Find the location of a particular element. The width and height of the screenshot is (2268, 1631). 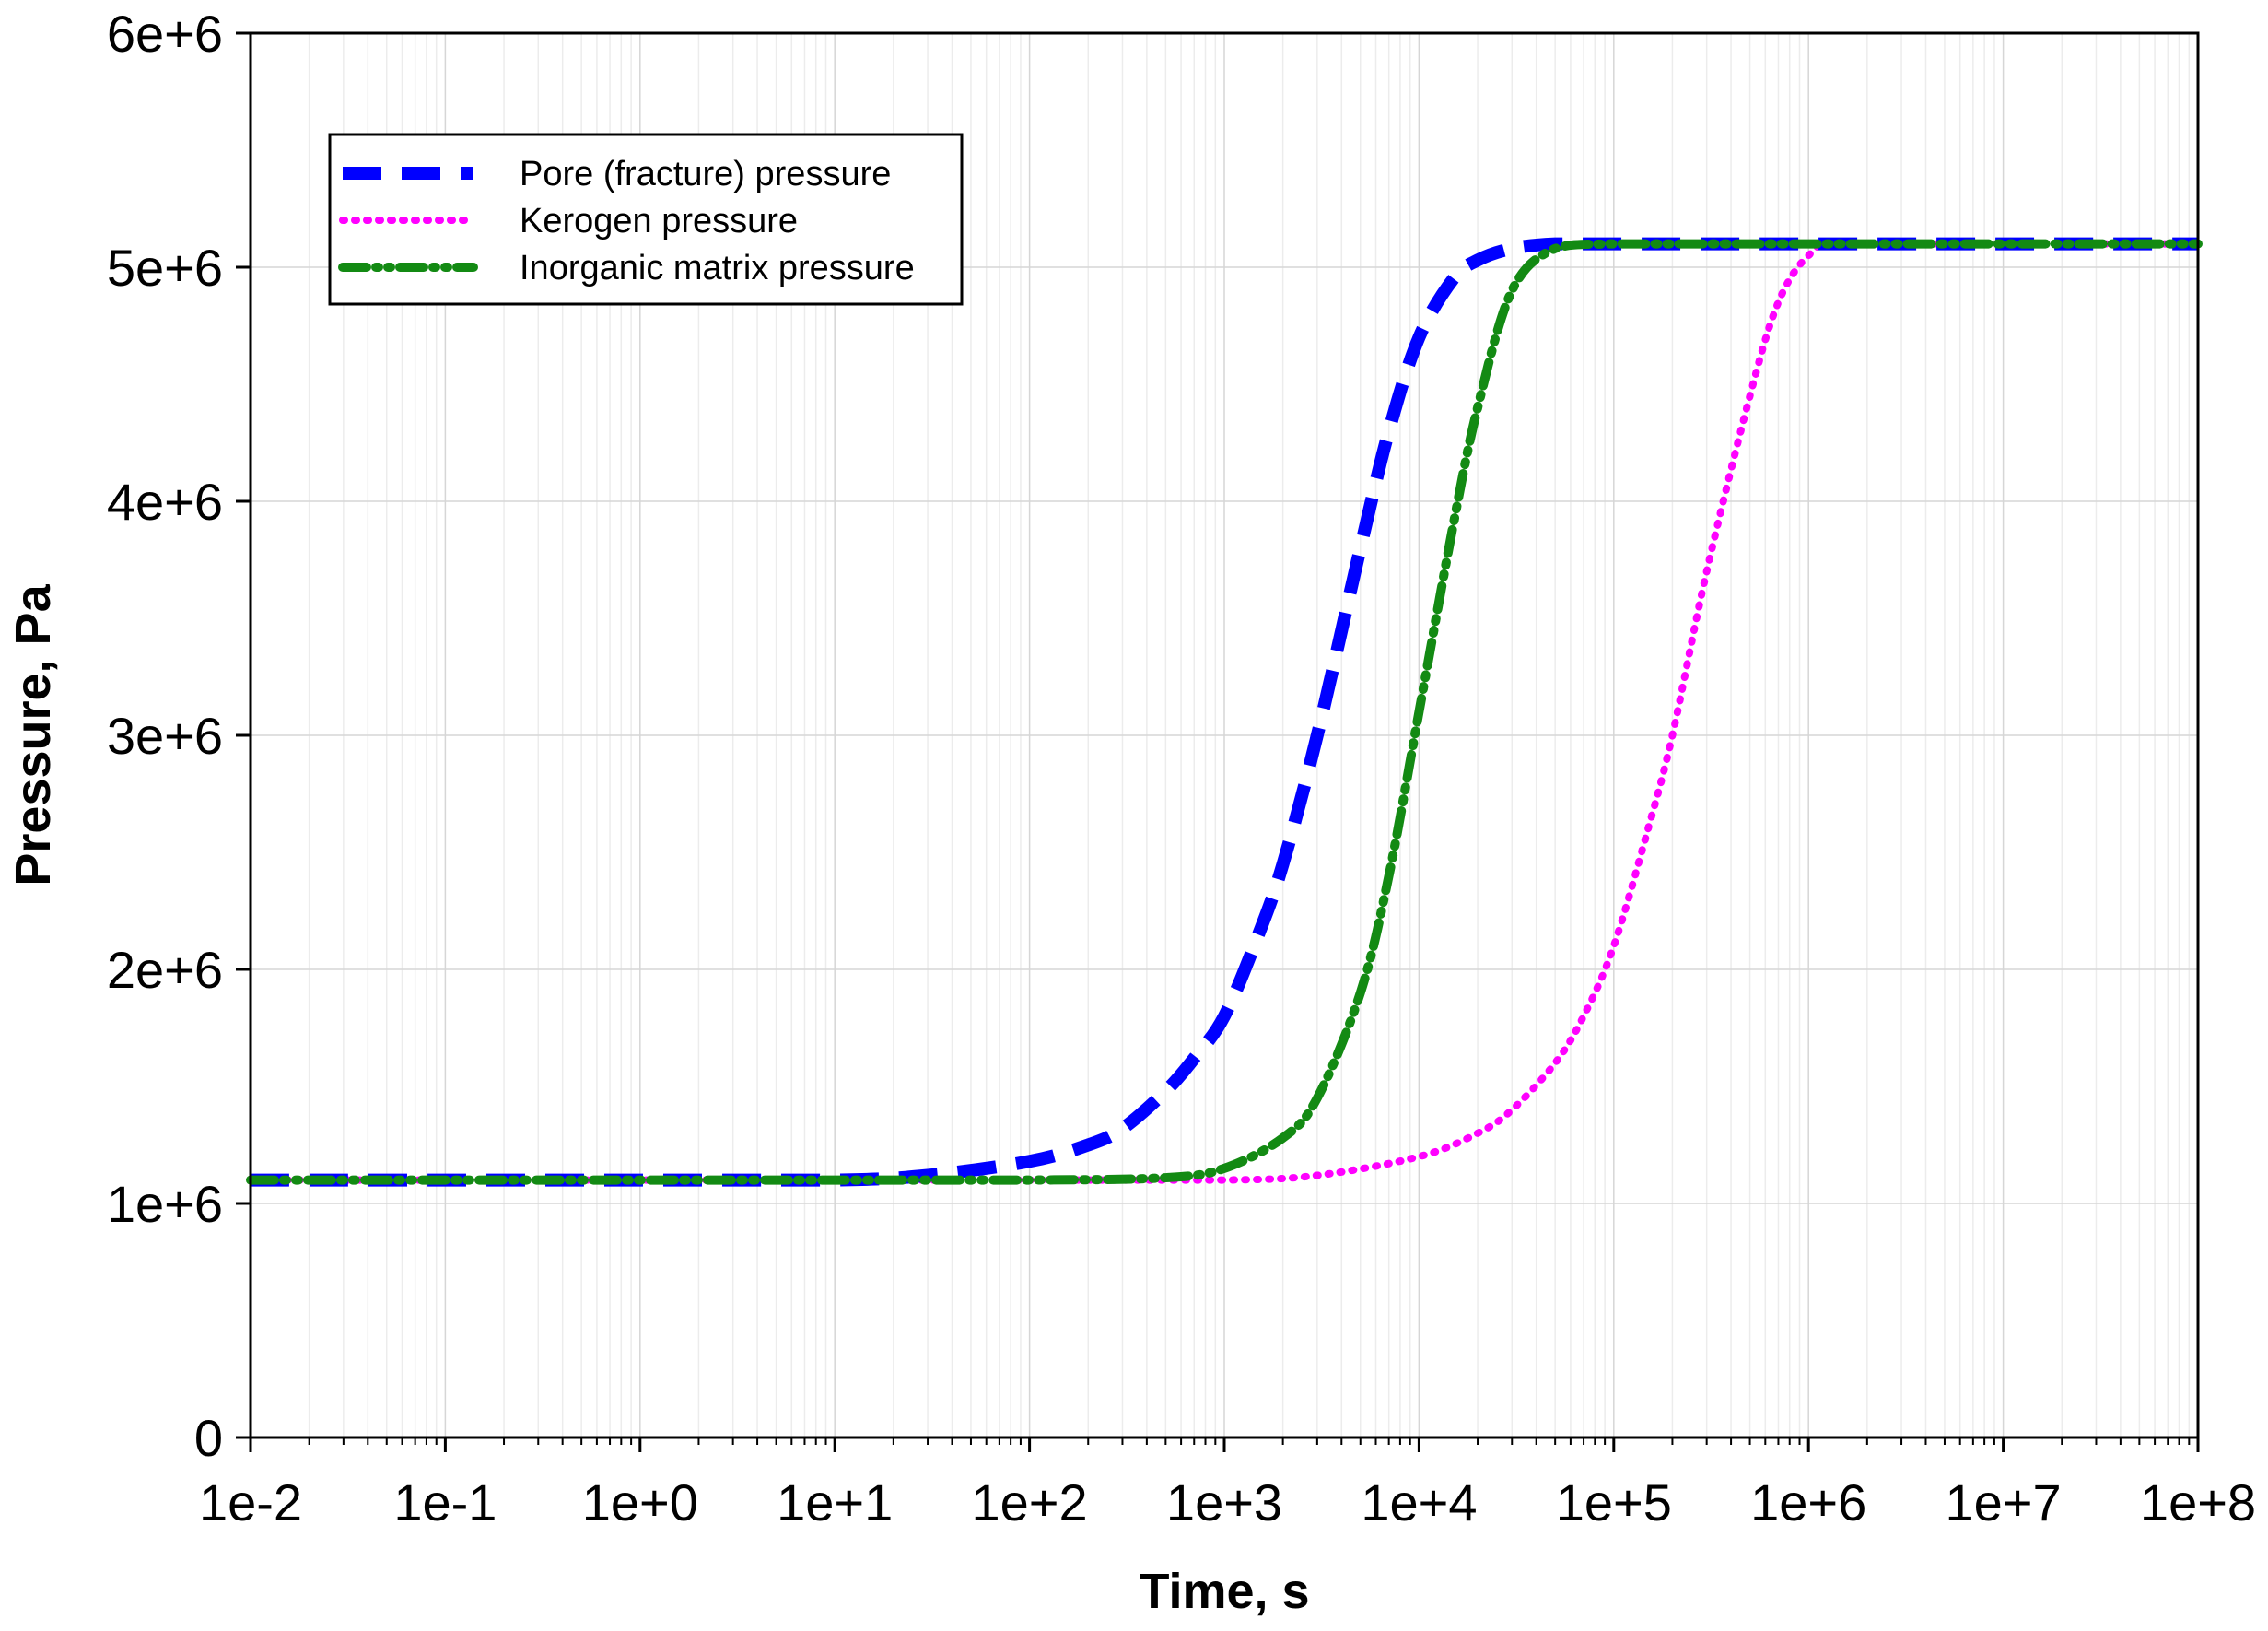

x-tick-label: 1e+4 is located at coordinates (1419, 1502).